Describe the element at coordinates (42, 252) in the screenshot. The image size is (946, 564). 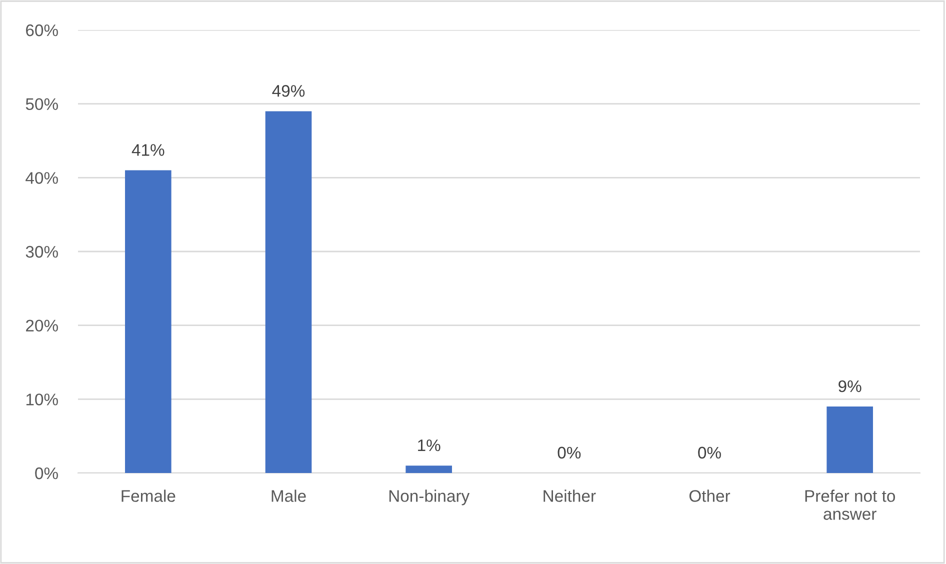
I see `y-tick-label: 30%` at that location.